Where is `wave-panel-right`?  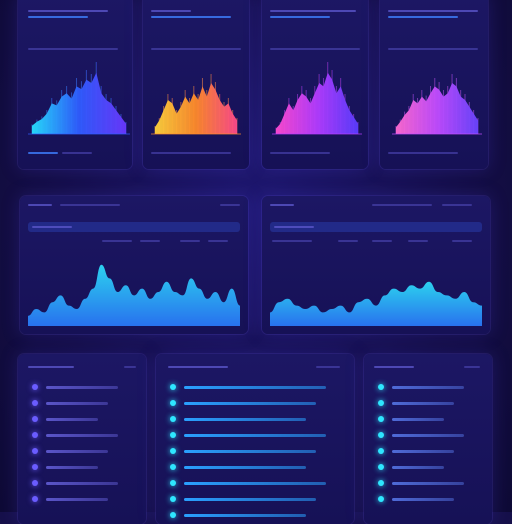
wave-panel-right is located at coordinates (376, 265).